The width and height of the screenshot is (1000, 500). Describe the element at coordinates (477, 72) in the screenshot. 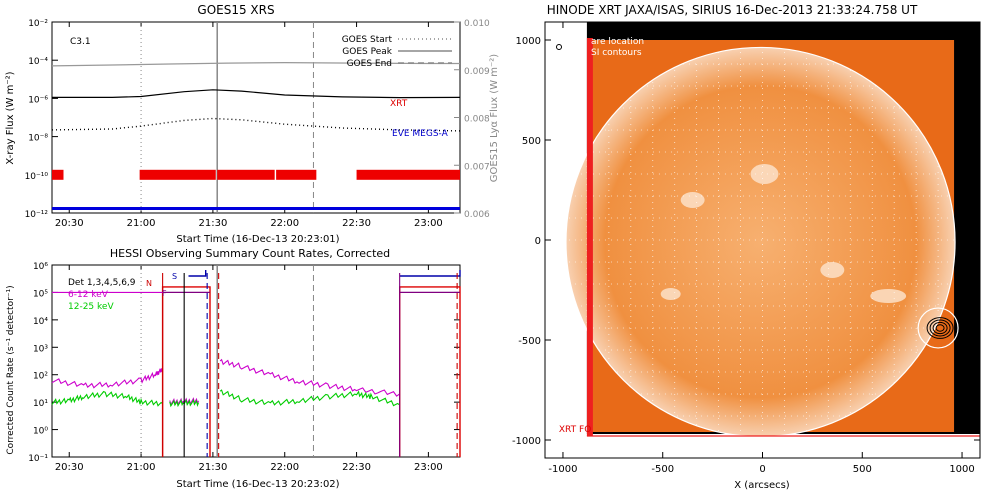

I see `goes-y2-tick-label: 0.009` at that location.